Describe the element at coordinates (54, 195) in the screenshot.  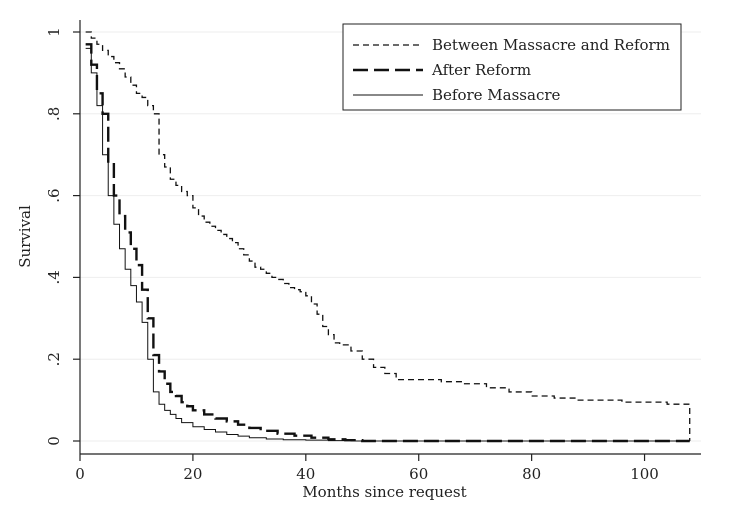
I see `y-tick-label-3: .6` at that location.